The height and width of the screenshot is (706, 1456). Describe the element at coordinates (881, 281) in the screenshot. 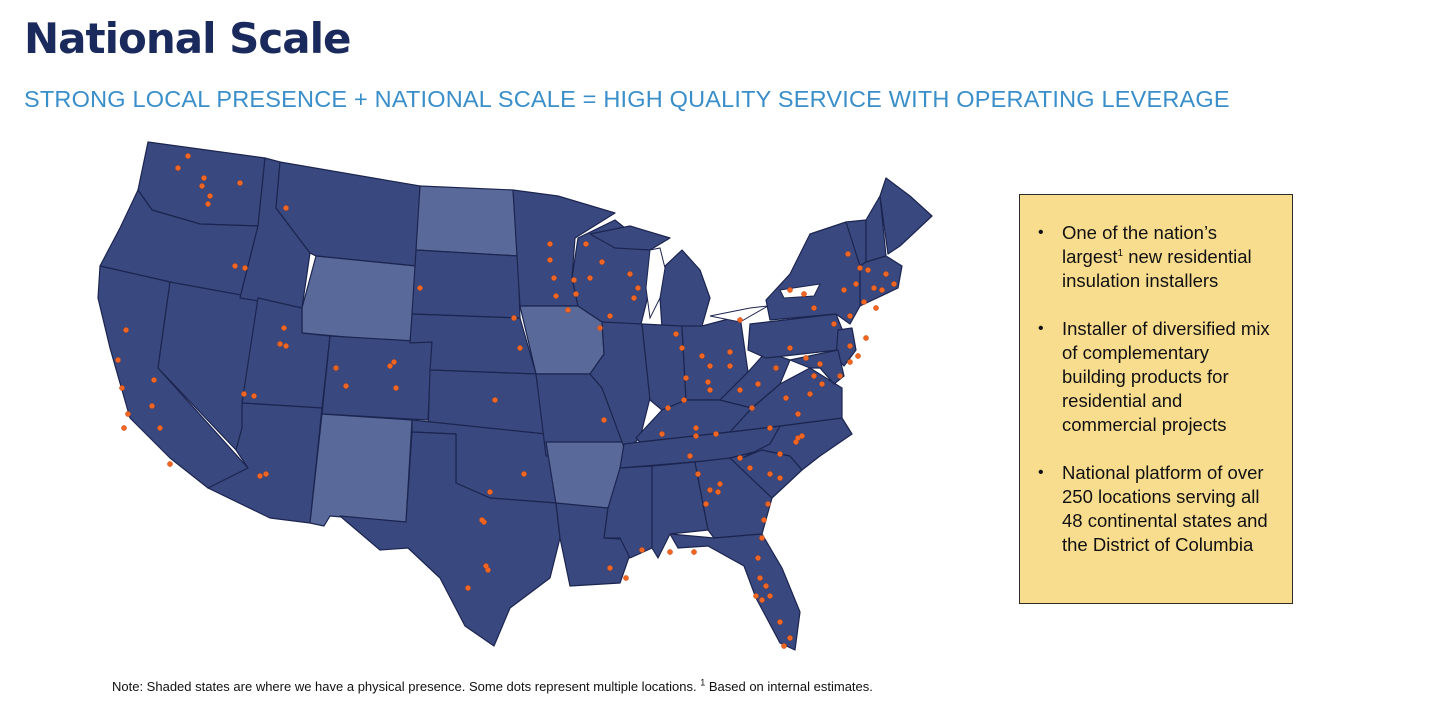

I see `state-massachusetts-ct-ri` at that location.